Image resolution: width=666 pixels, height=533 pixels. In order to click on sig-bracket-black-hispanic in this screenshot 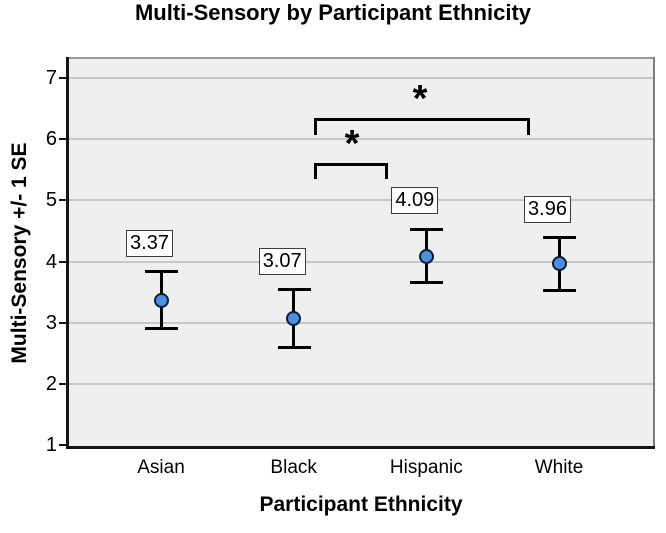, I will do `click(351, 171)`.